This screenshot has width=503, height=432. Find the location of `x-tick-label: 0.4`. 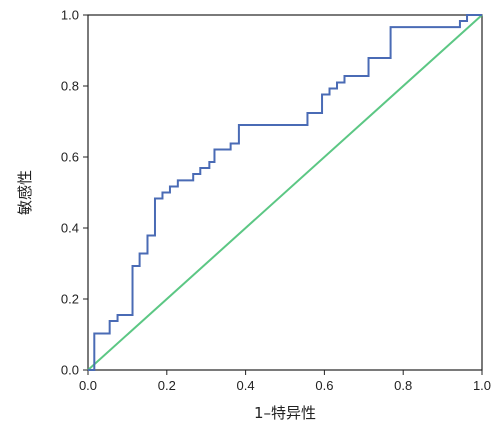

x-tick-label: 0.4 is located at coordinates (246, 385).